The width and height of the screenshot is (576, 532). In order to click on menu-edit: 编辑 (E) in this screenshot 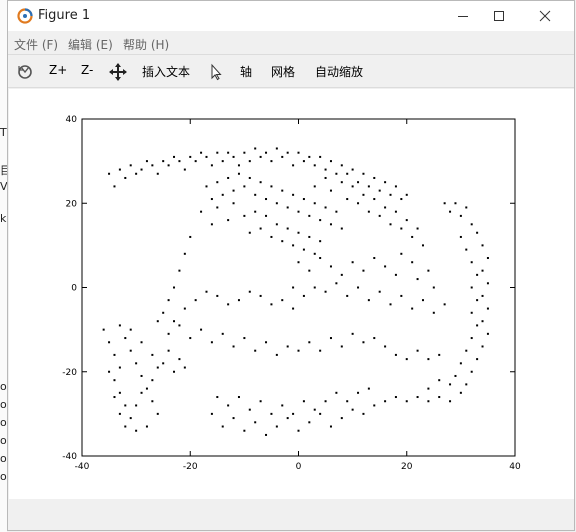, I will do `click(90, 45)`.